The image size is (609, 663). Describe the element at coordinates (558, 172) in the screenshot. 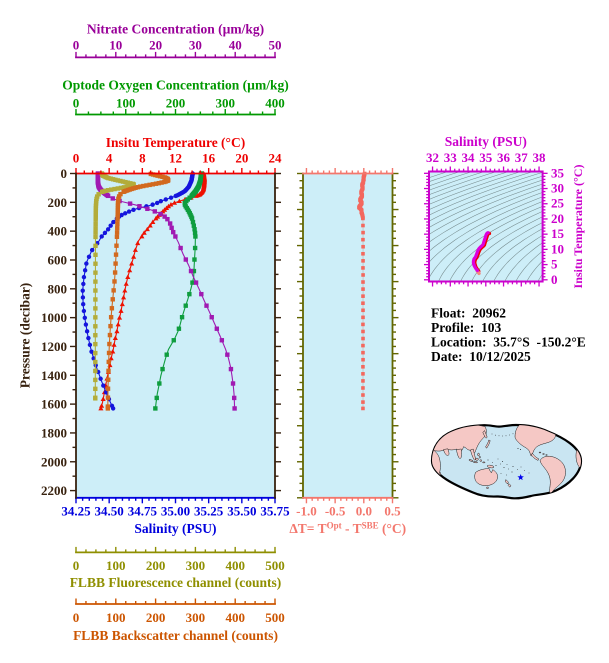

I see `ts-temperature-tick-label: 35` at that location.